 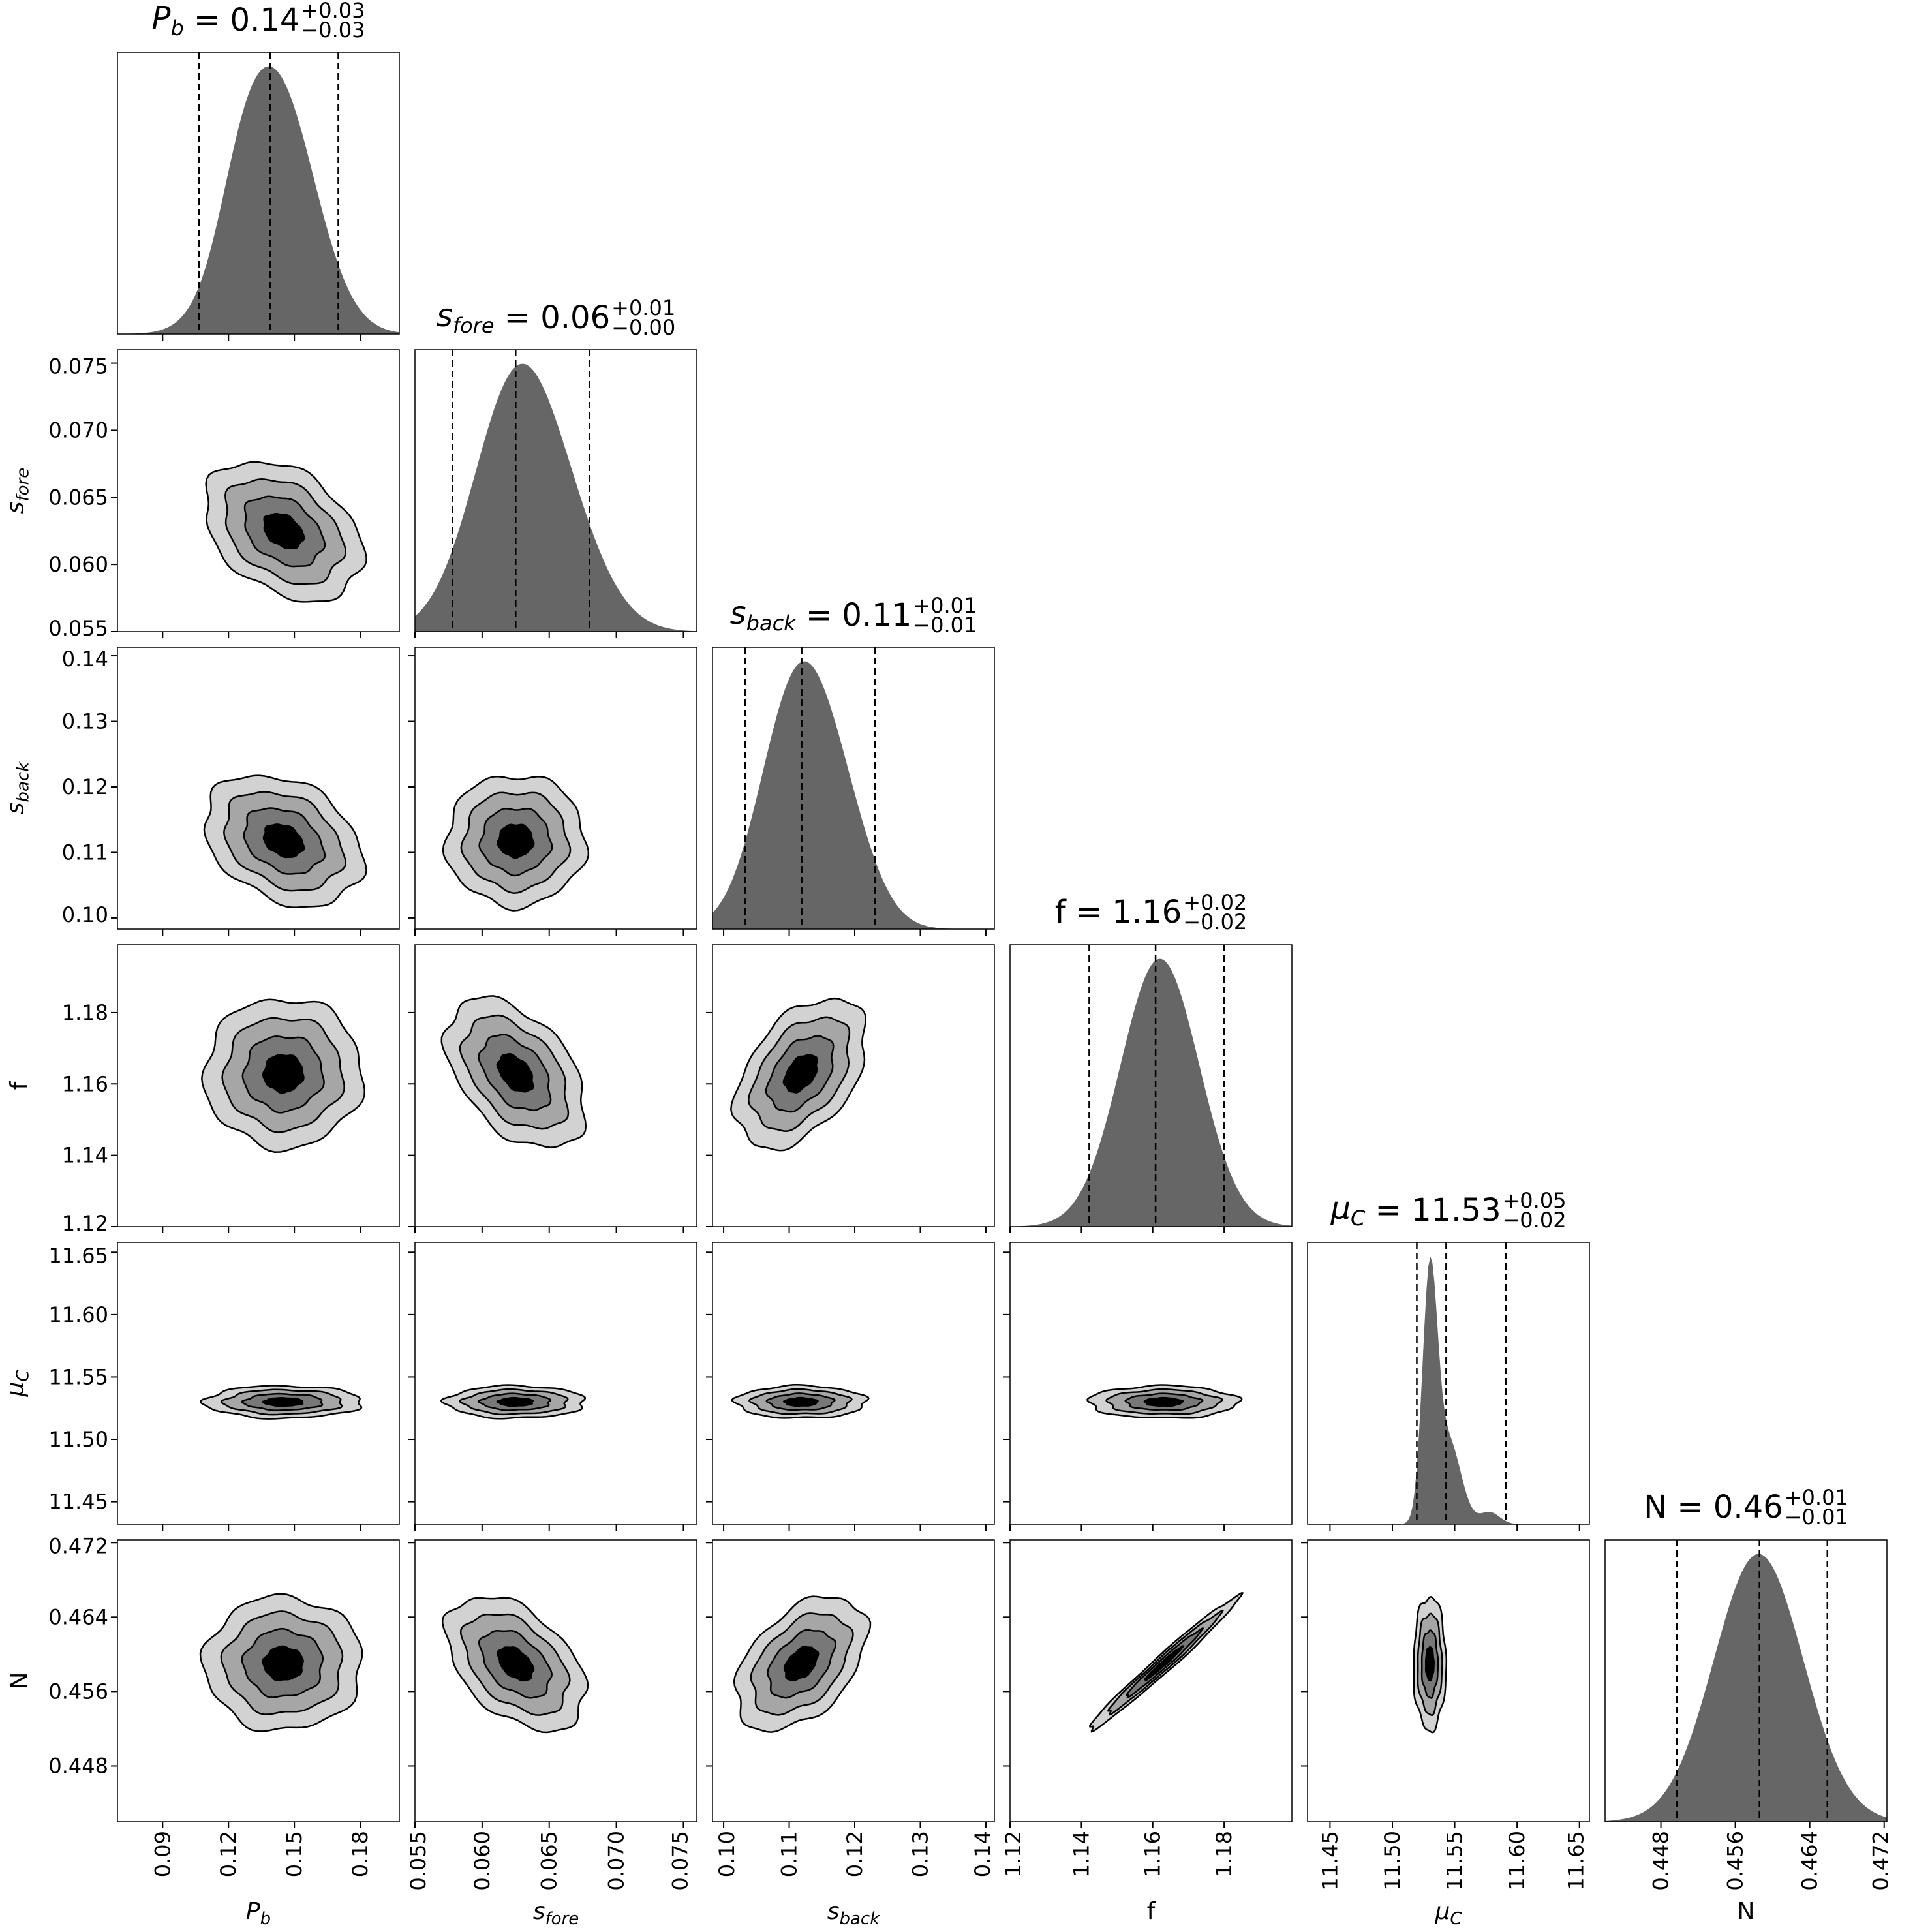 I want to click on y-tick-label: 0.14, so click(x=85, y=659).